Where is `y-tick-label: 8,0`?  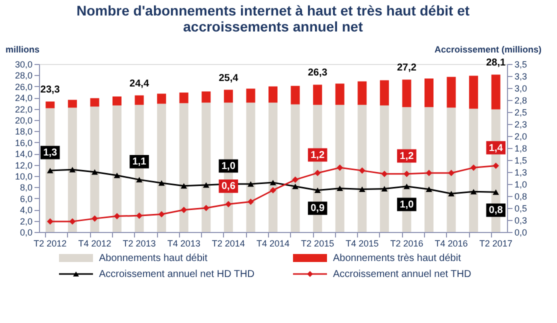
y-tick-label: 8,0 is located at coordinates (26, 187).